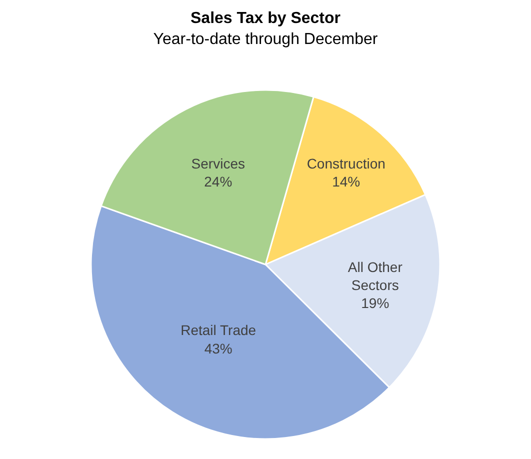 Image resolution: width=531 pixels, height=459 pixels. I want to click on data-label: 14%, so click(346, 182).